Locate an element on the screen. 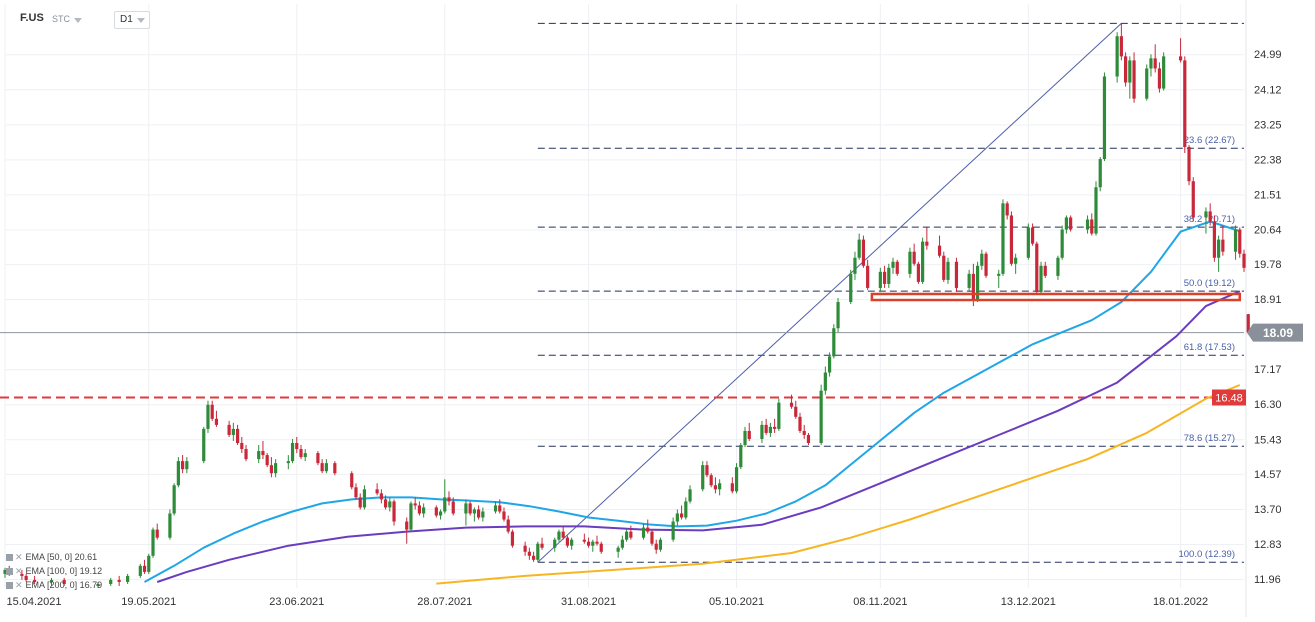 This screenshot has height=622, width=1315. level-price-tag-bg is located at coordinates (1229, 397).